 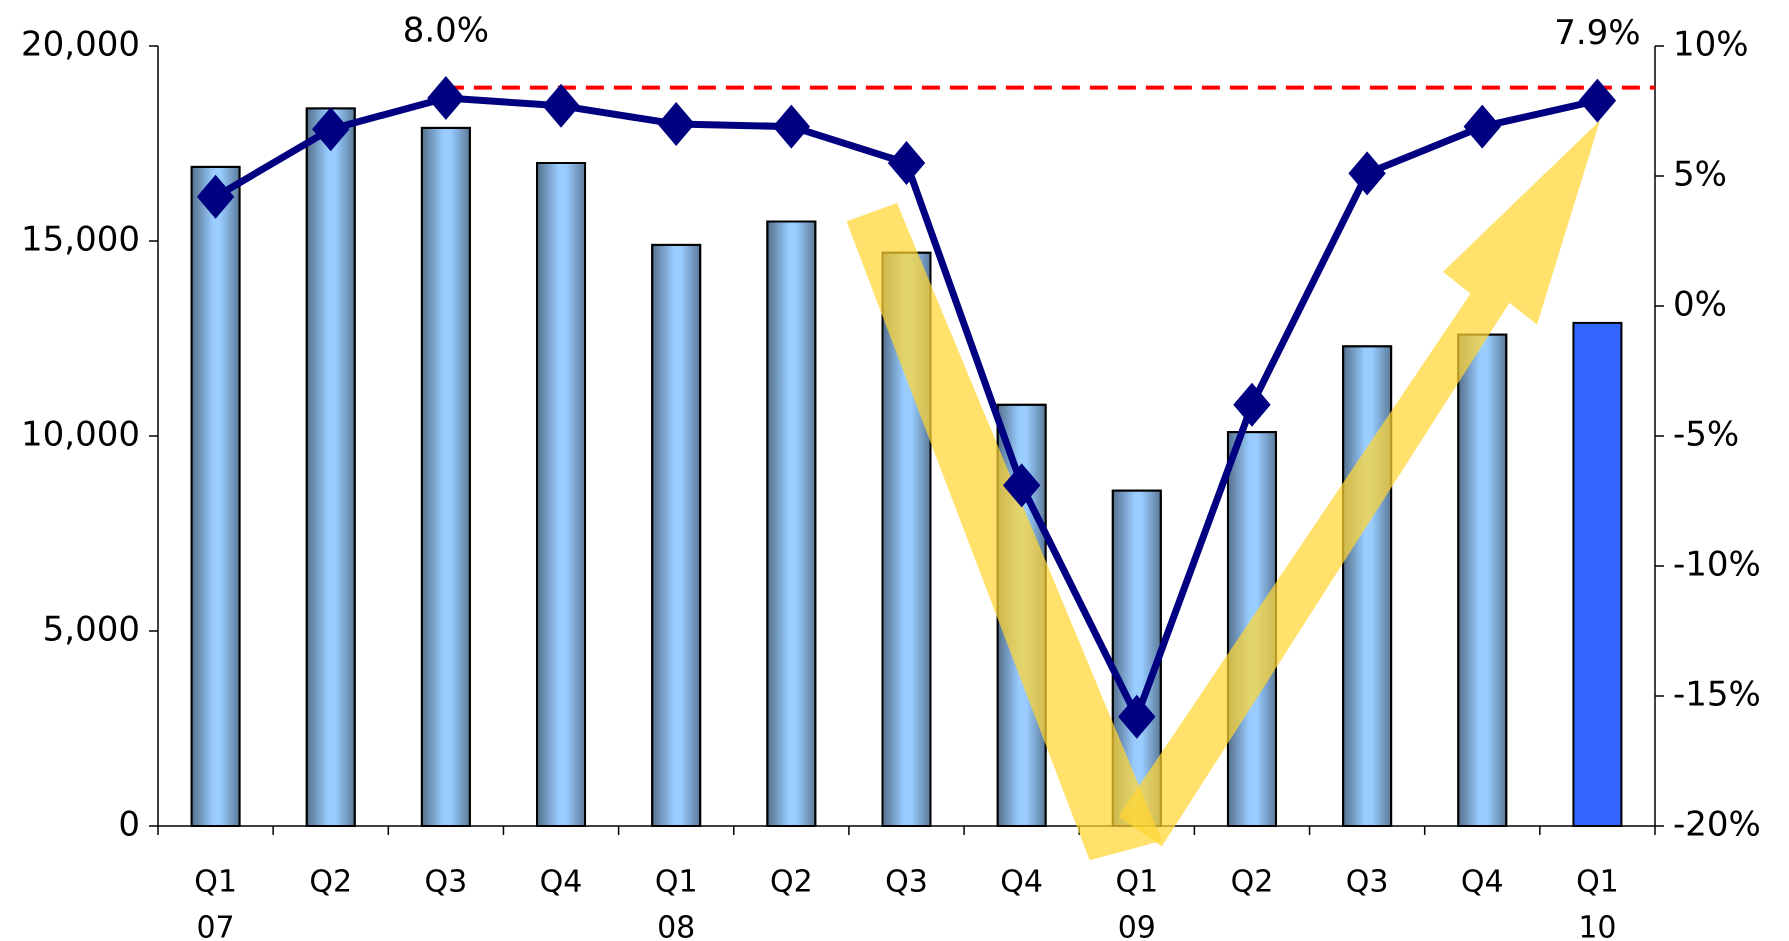 I want to click on x-year-label: 07, so click(x=215, y=926).